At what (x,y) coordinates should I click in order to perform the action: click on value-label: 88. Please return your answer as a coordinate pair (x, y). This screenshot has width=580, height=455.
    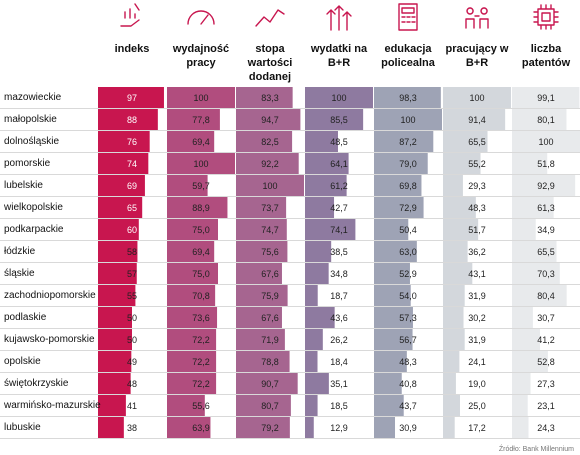
    Looking at the image, I should click on (132, 120).